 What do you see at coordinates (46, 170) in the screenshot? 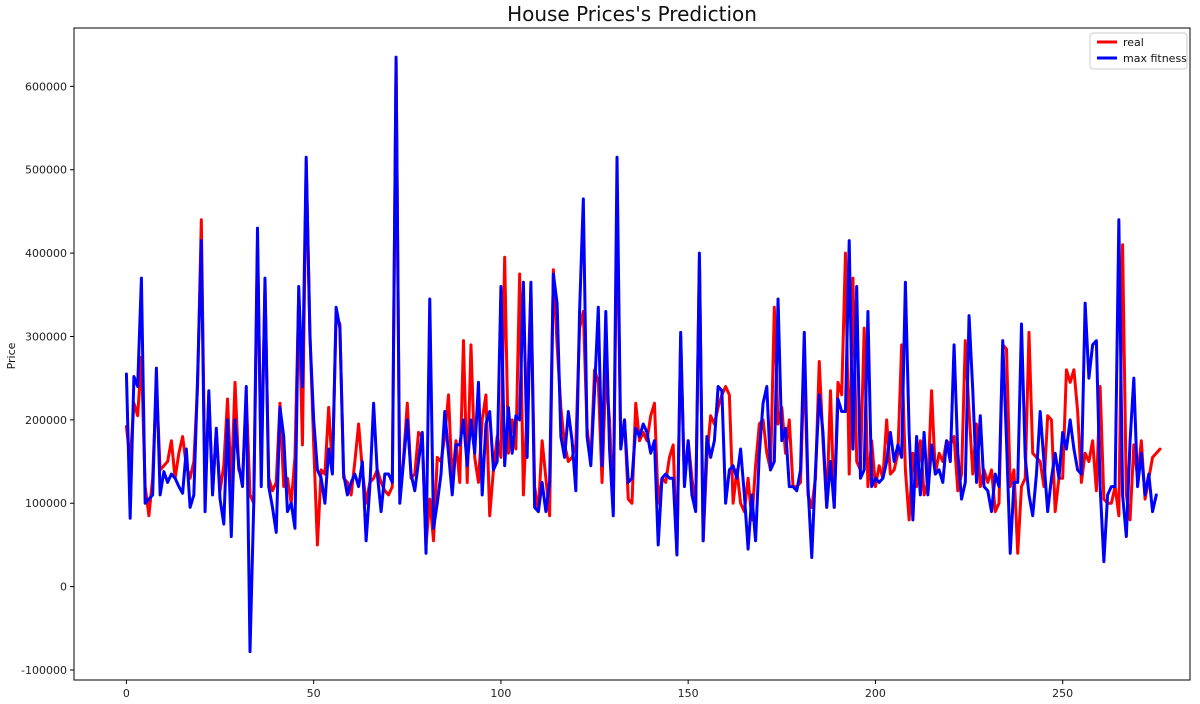
I see `y-tick-label: 500000` at bounding box center [46, 170].